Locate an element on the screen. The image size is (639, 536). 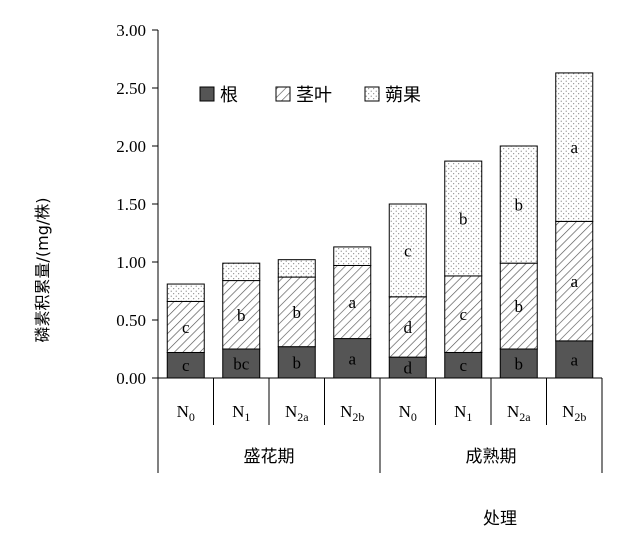
y-axis: 0.00 0.50 1.00 1.50 2.00 2.50 3.00 is located at coordinates (137, 204).